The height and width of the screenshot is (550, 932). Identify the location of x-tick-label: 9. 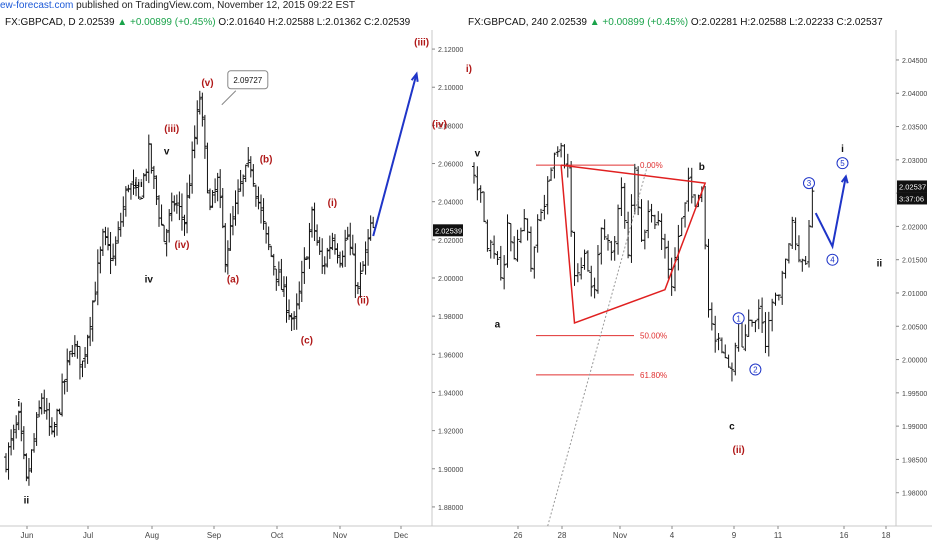
(734, 535).